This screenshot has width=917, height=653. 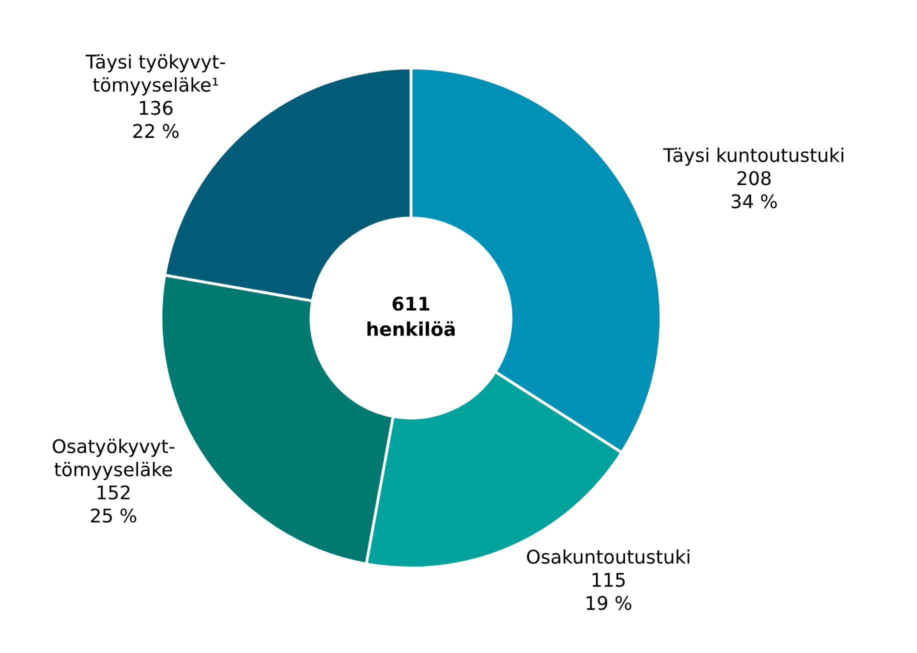 What do you see at coordinates (113, 459) in the screenshot?
I see `slice-label: Osatyökyvyt- tömyyseläke` at bounding box center [113, 459].